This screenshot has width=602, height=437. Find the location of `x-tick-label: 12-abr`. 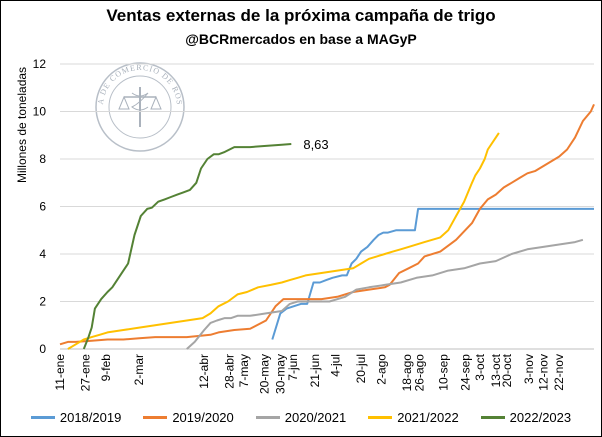

x-tick-label: 12-abr is located at coordinates (204, 371).